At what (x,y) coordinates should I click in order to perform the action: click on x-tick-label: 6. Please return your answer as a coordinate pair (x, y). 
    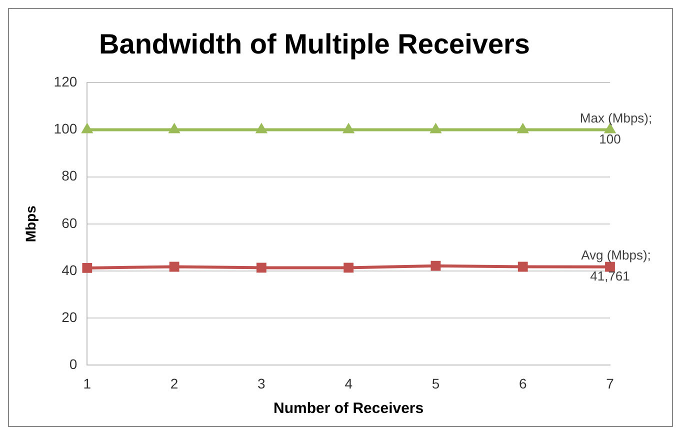
    Looking at the image, I should click on (522, 383).